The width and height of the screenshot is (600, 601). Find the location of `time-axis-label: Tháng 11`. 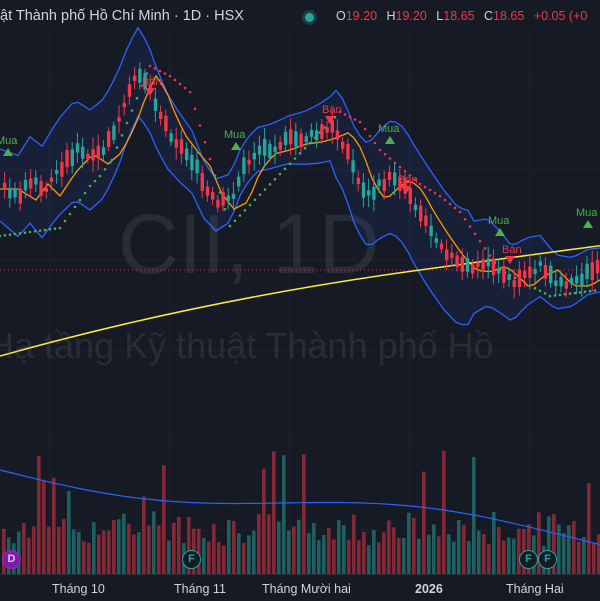

time-axis-label: Tháng 11 is located at coordinates (200, 589).